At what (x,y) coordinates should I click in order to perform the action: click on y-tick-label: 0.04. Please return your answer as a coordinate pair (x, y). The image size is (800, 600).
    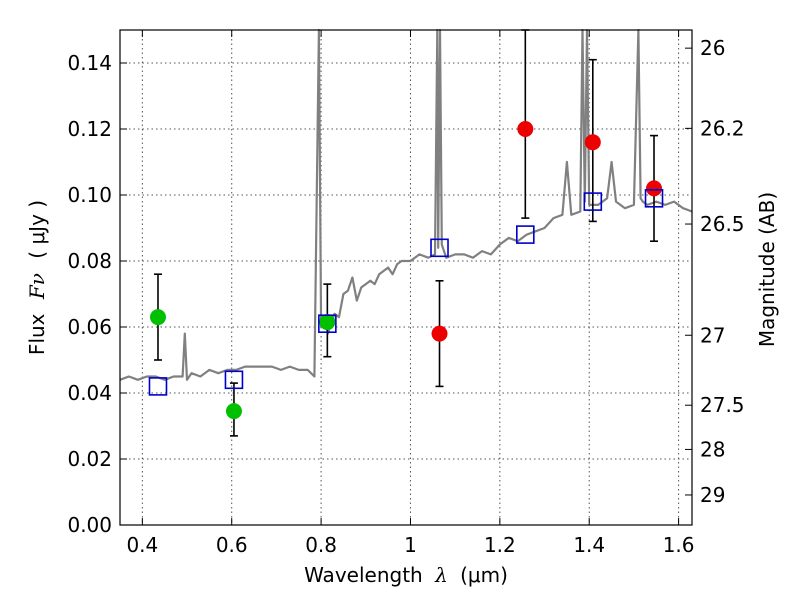
    Looking at the image, I should click on (89, 393).